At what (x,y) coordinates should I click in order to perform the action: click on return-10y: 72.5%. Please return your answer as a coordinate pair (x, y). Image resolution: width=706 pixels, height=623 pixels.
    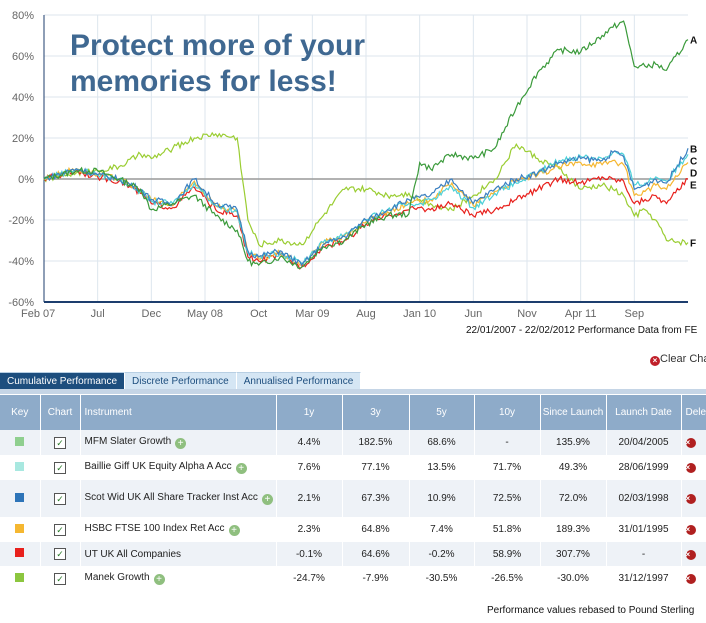
    Looking at the image, I should click on (507, 498).